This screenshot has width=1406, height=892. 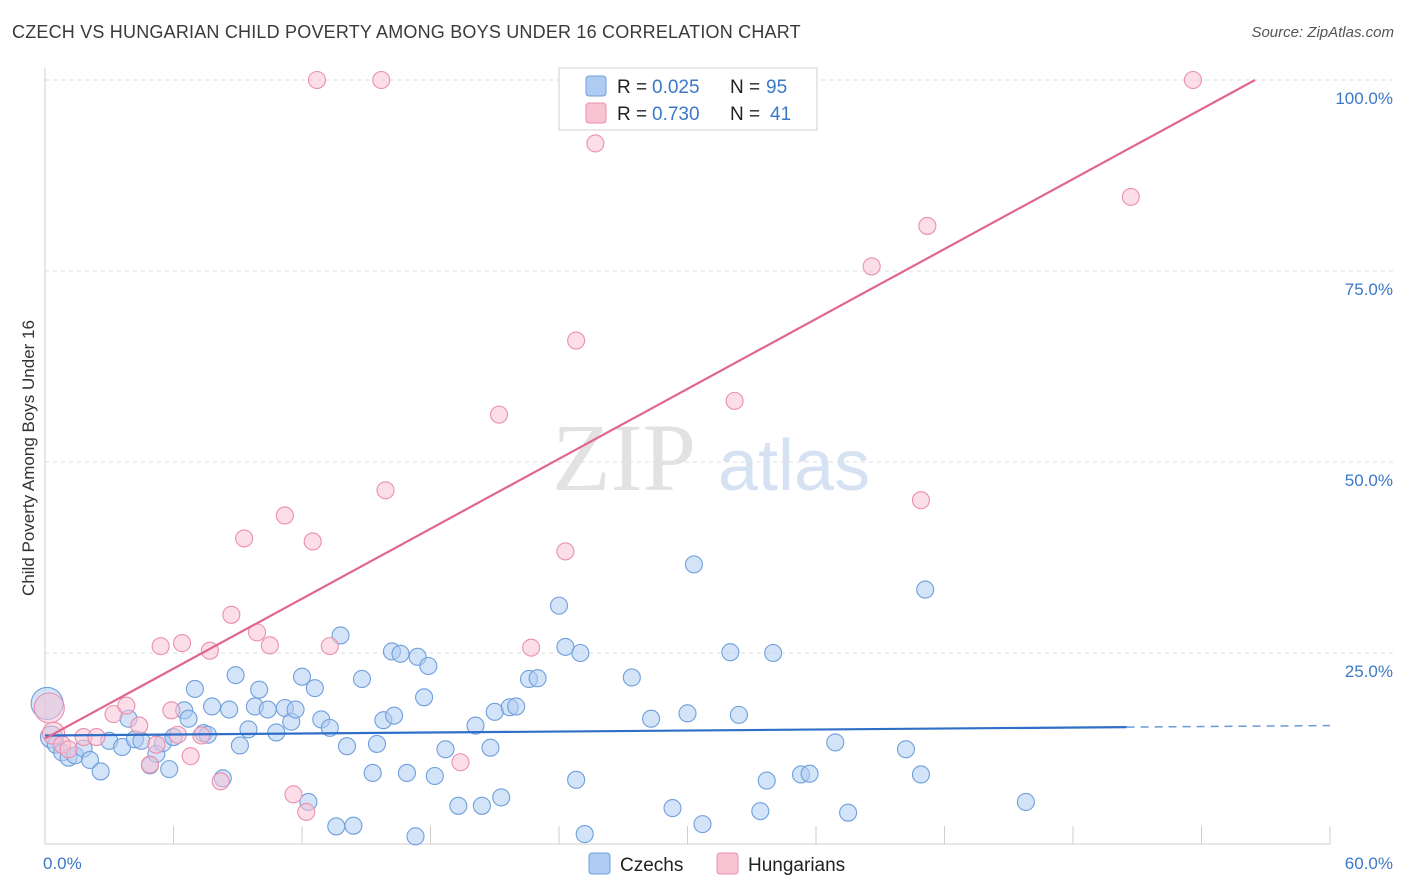 What do you see at coordinates (1369, 289) in the screenshot?
I see `y-tick-label-75: 75.0%` at bounding box center [1369, 289].